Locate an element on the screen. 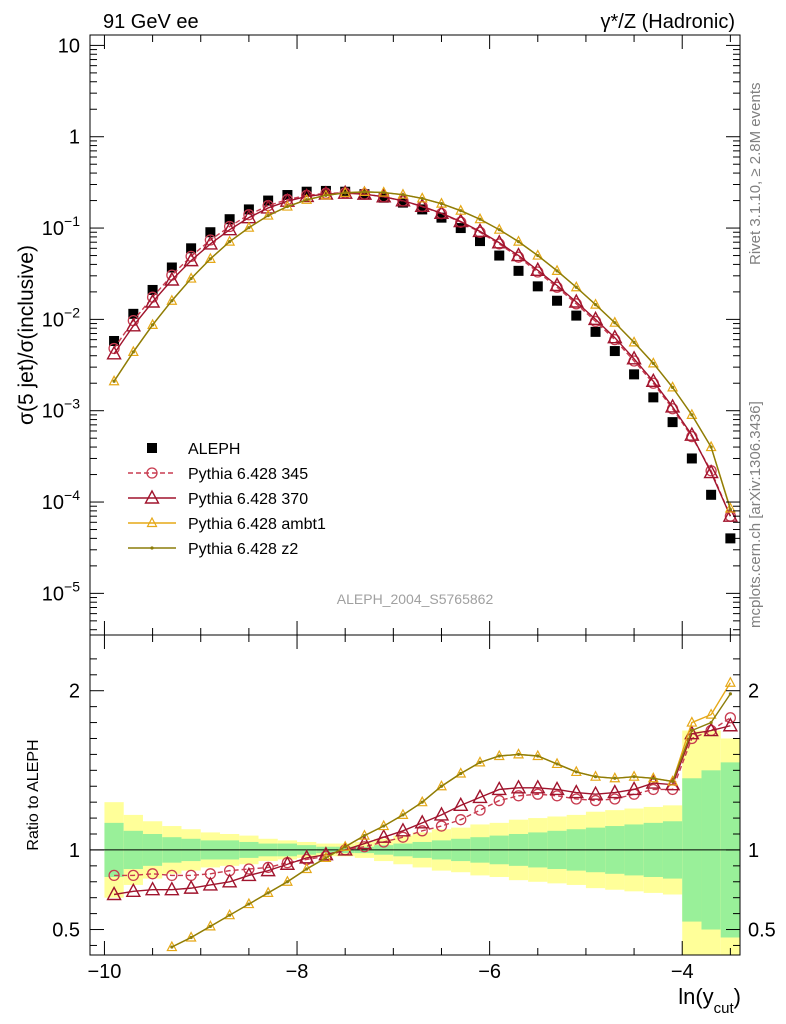 The height and width of the screenshot is (1024, 786). main-y-tick-label: 1 is located at coordinates (74, 138).